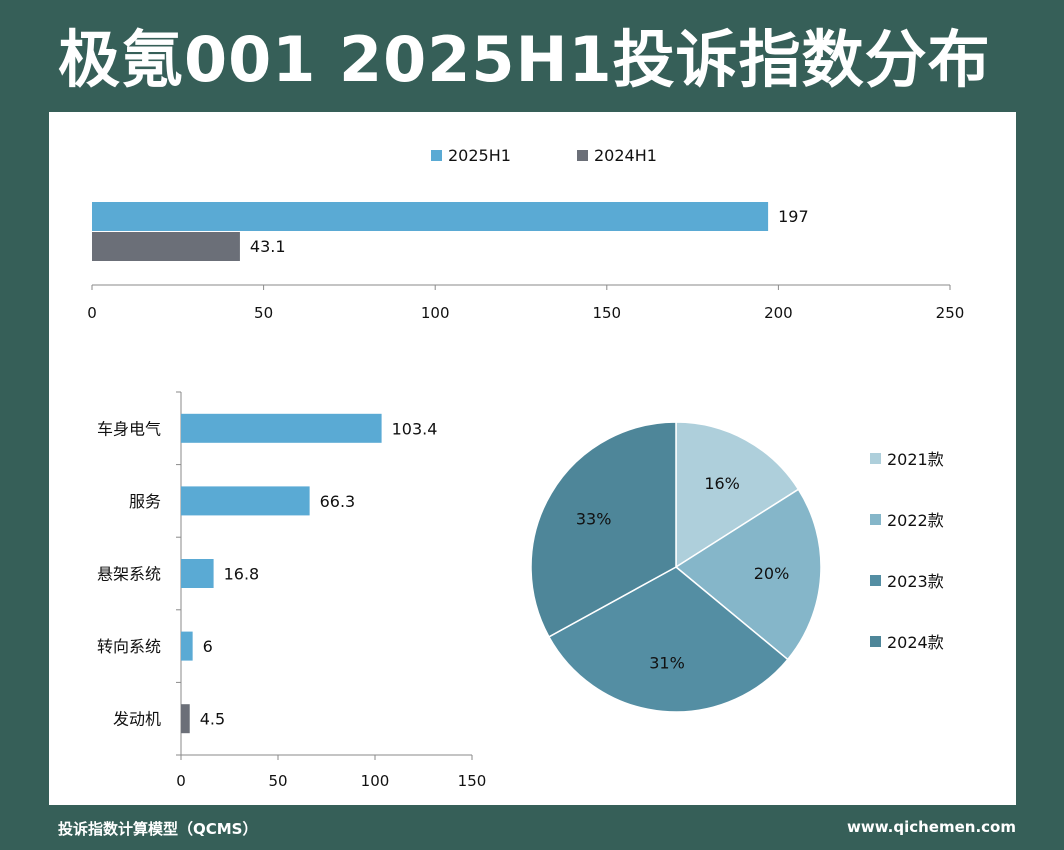 This screenshot has width=1064, height=850. I want to click on category-label: 发动机, so click(137, 719).